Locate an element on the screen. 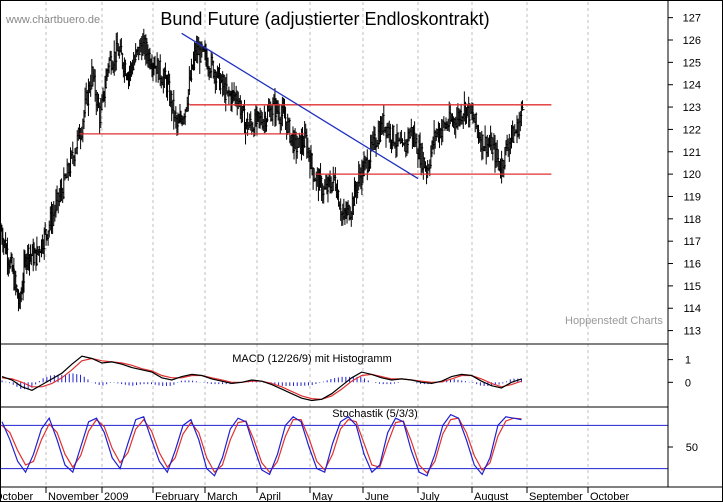 Image resolution: width=723 pixels, height=502 pixels. price-tick-label: 124 is located at coordinates (692, 86).